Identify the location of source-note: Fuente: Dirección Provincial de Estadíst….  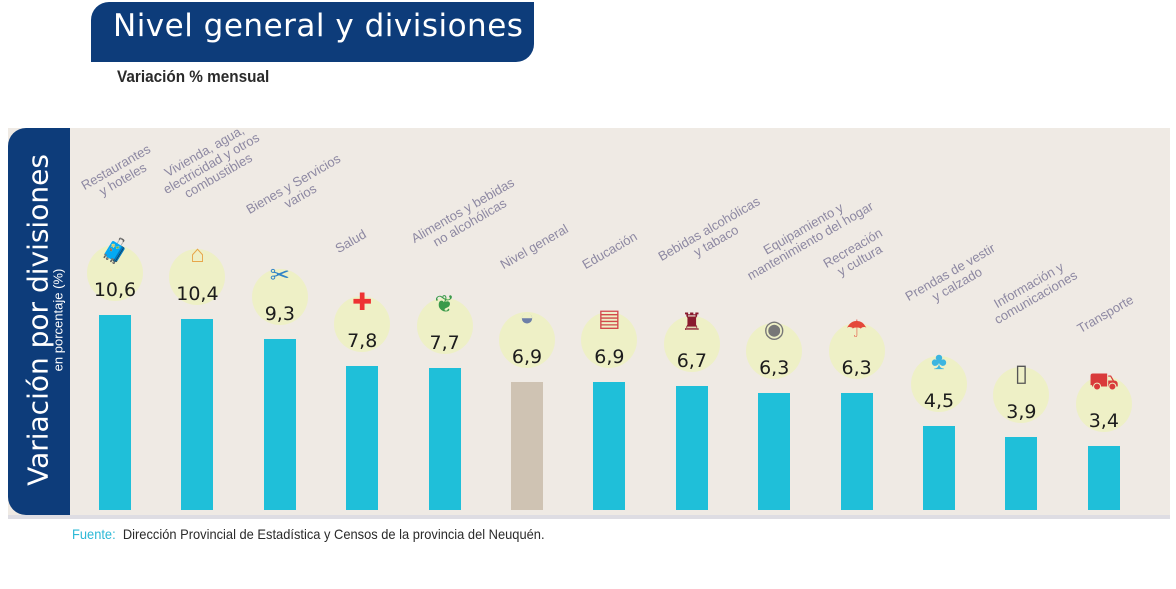
(308, 534).